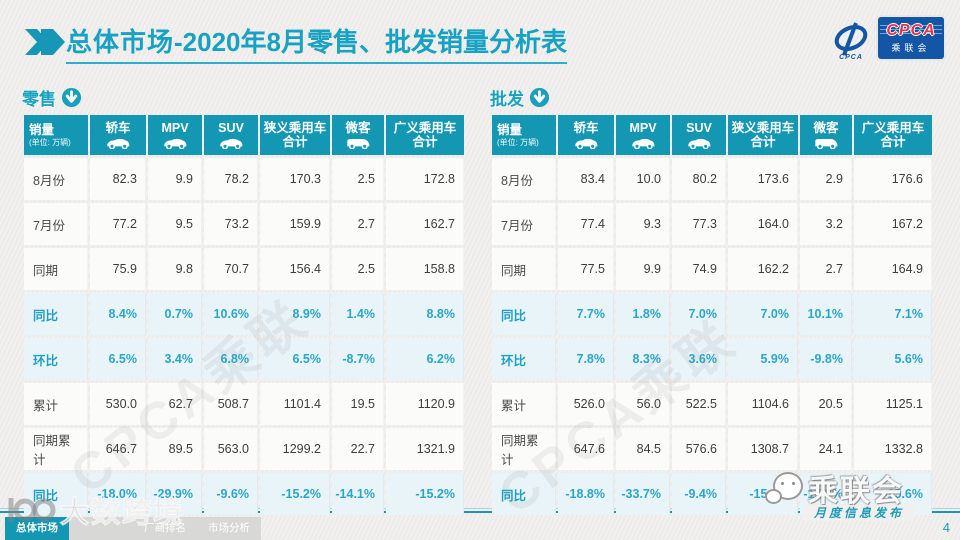  What do you see at coordinates (826, 224) in the screenshot?
I see `data-cell: 3.2` at bounding box center [826, 224].